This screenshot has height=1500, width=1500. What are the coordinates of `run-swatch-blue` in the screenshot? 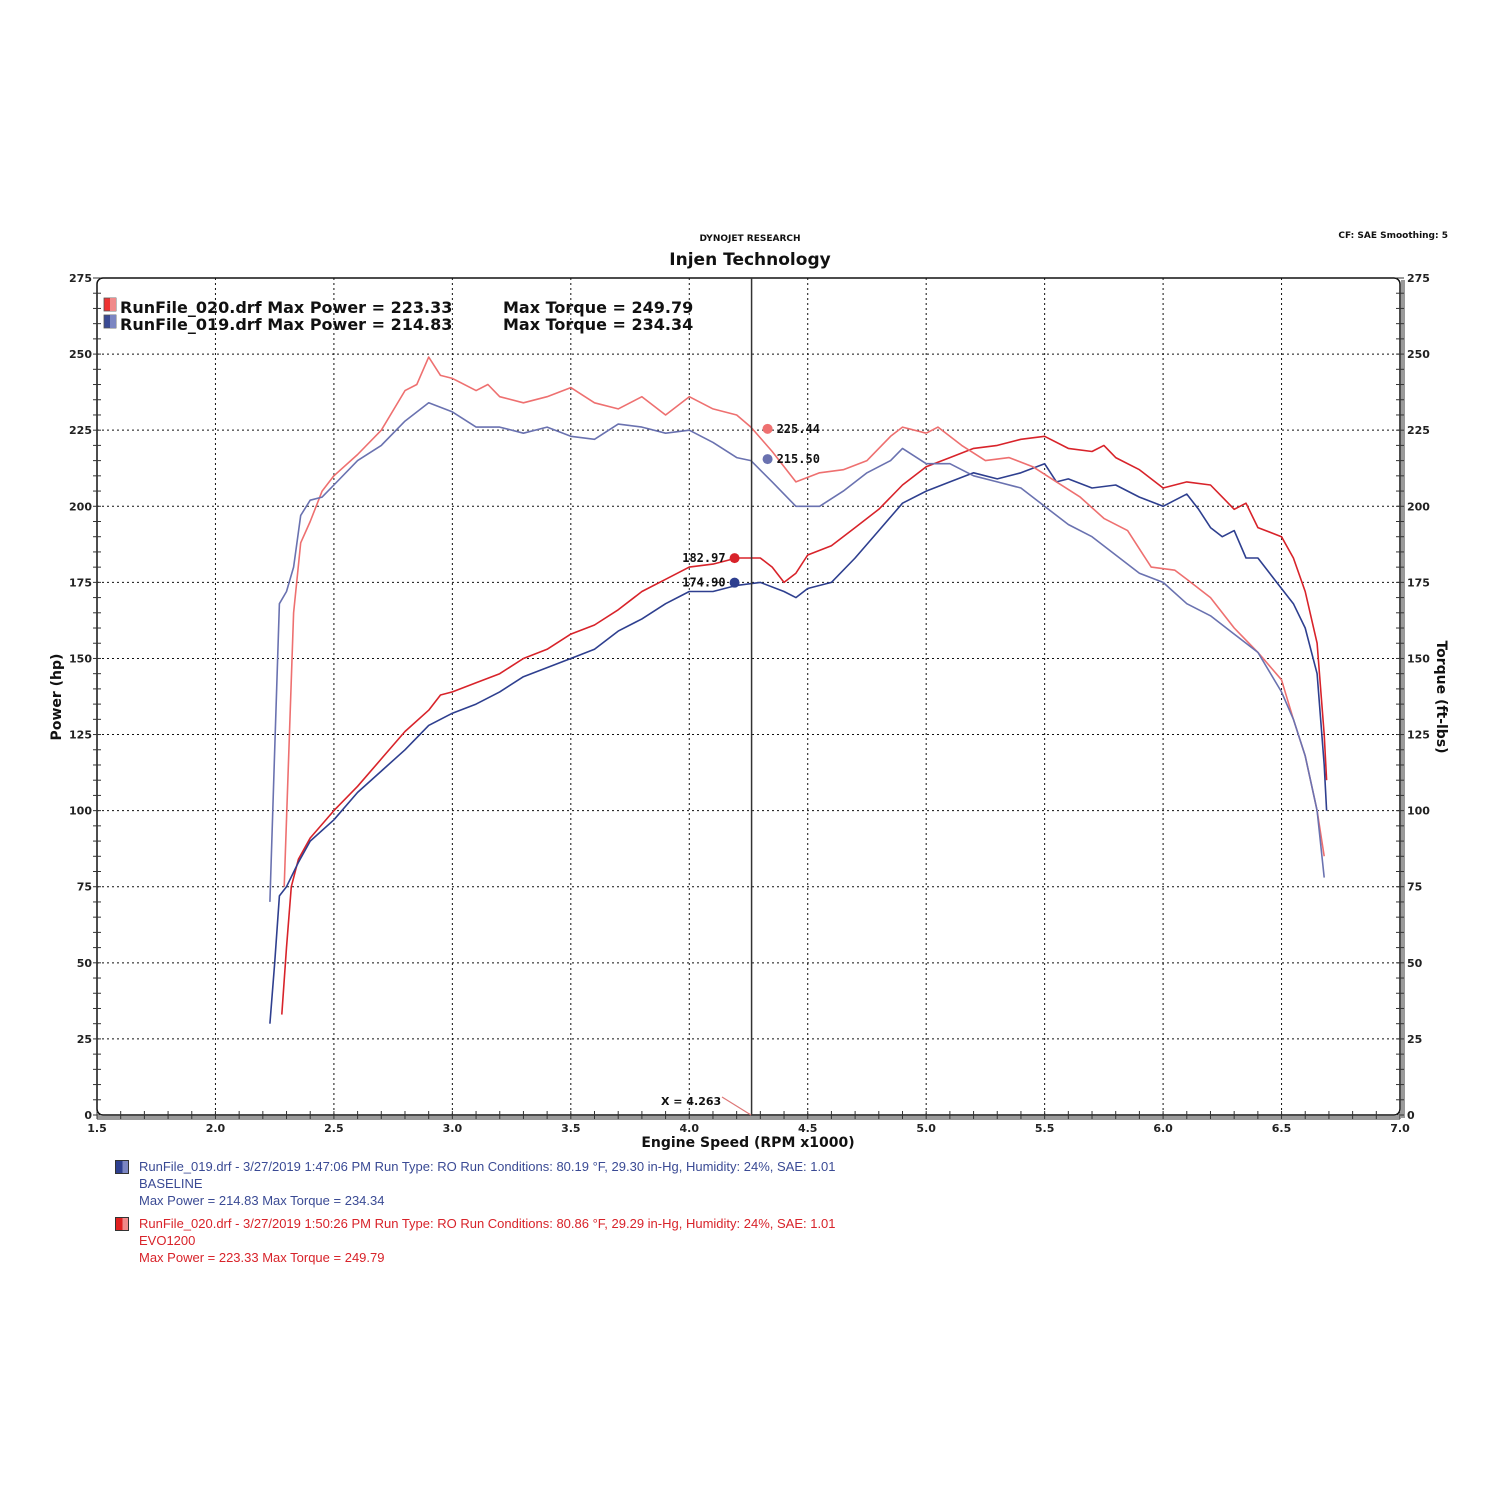 It's located at (122, 1167).